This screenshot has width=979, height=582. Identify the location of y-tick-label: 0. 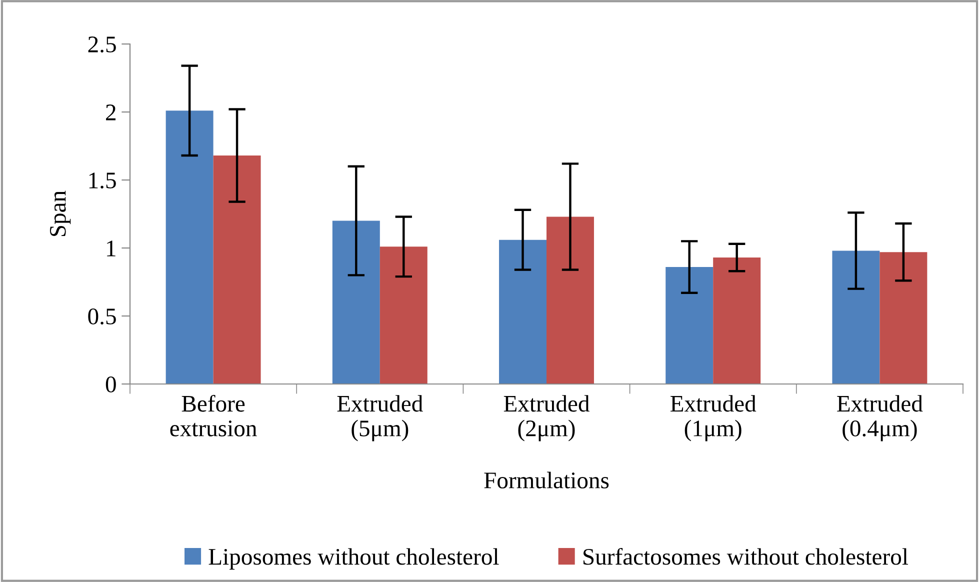
(111, 384).